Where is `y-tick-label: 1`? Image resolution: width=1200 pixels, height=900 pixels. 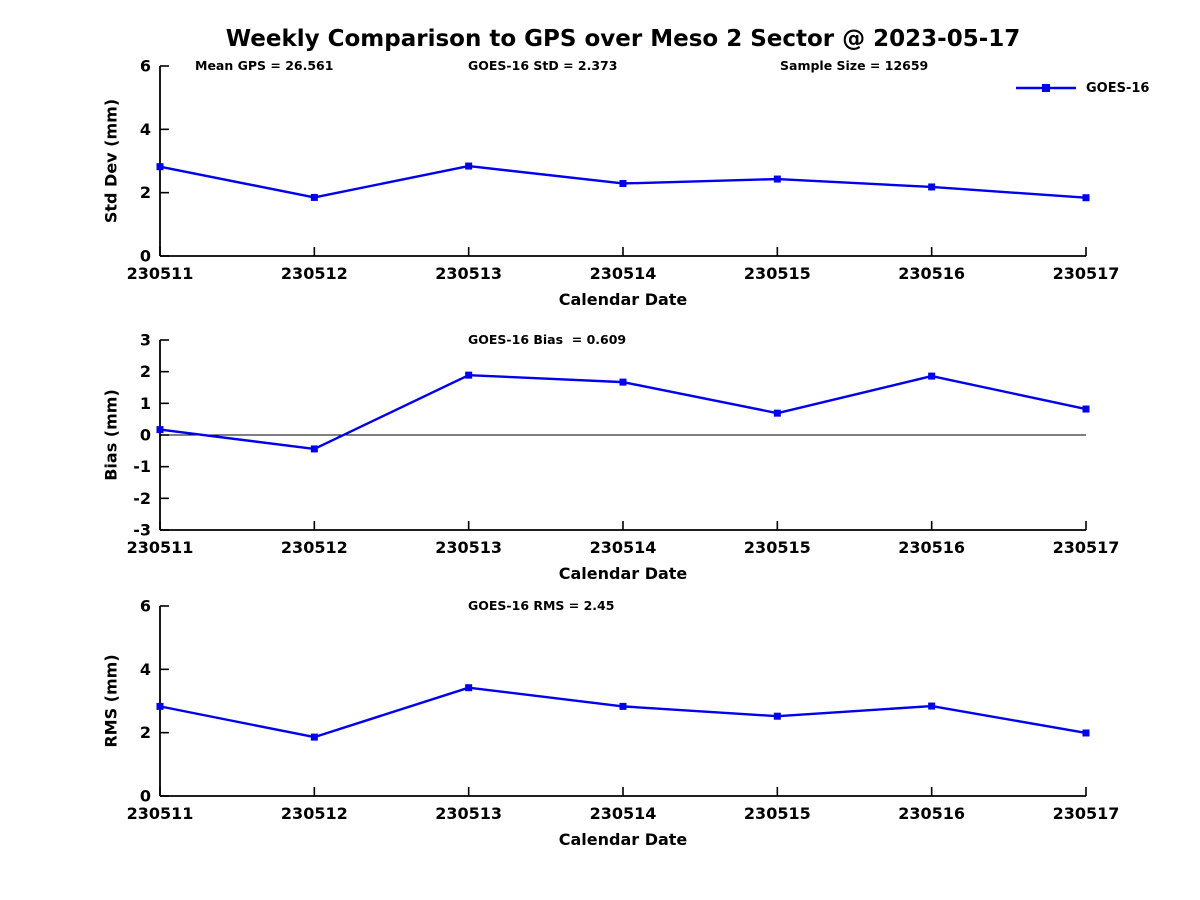 y-tick-label: 1 is located at coordinates (145, 403).